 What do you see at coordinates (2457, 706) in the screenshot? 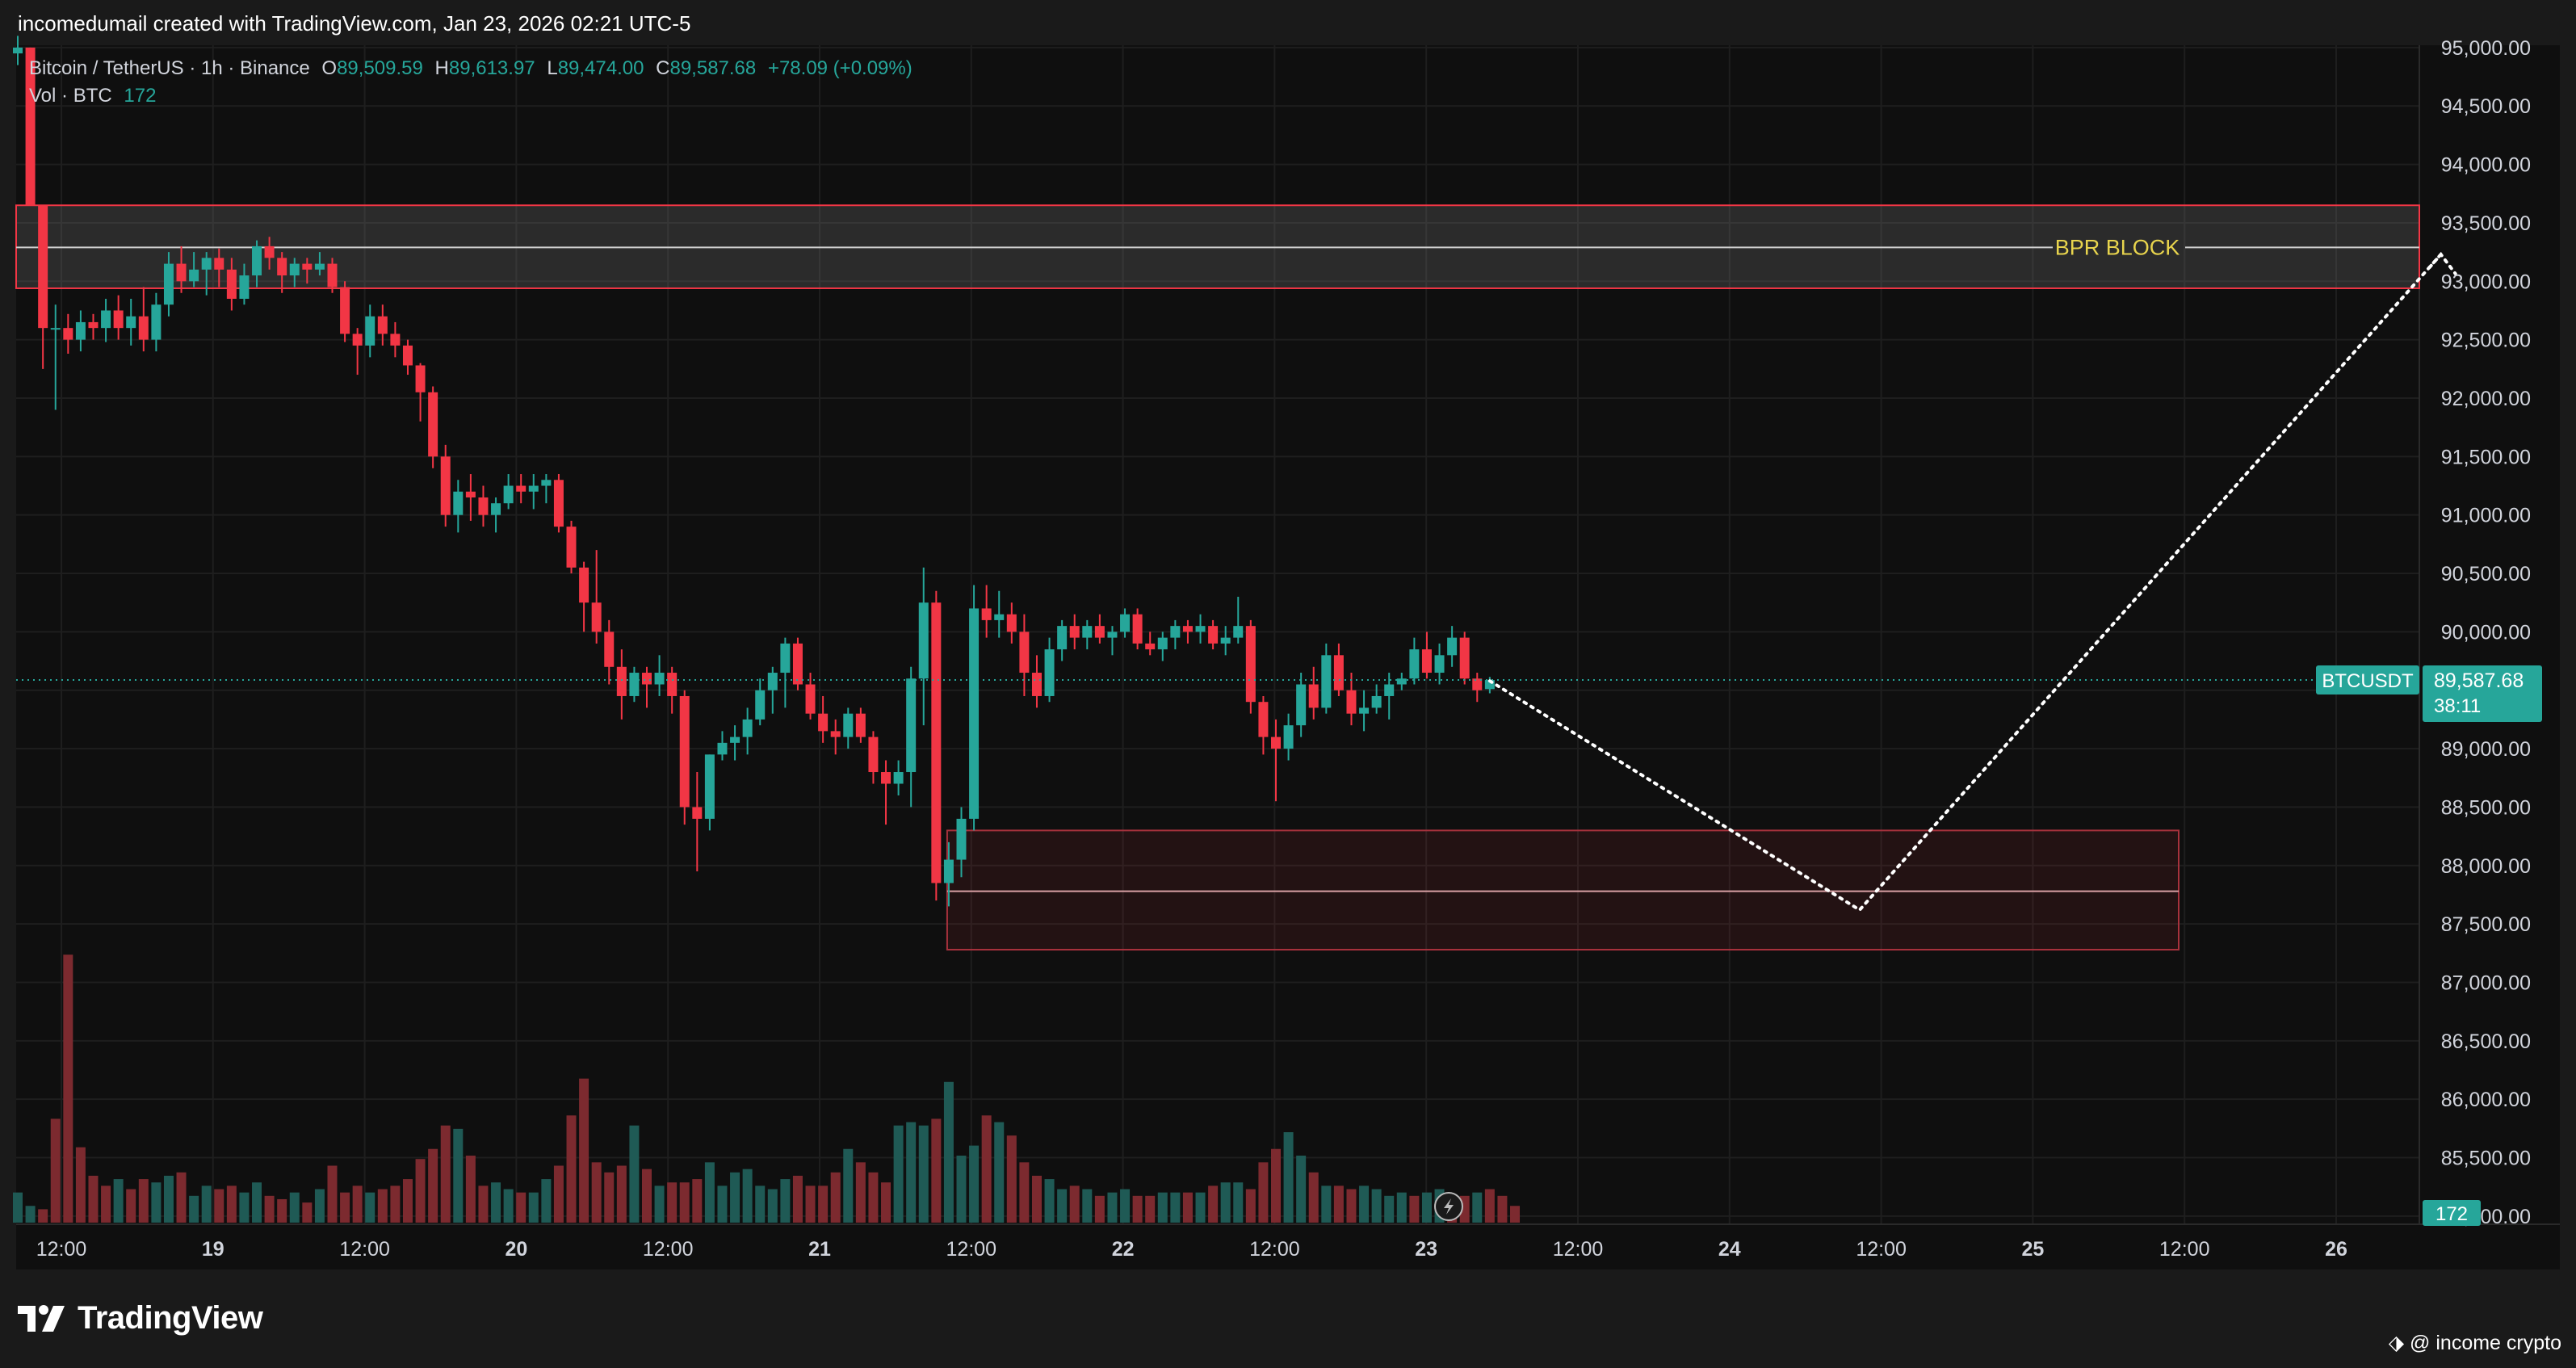
I see `bar-countdown: 38:11` at bounding box center [2457, 706].